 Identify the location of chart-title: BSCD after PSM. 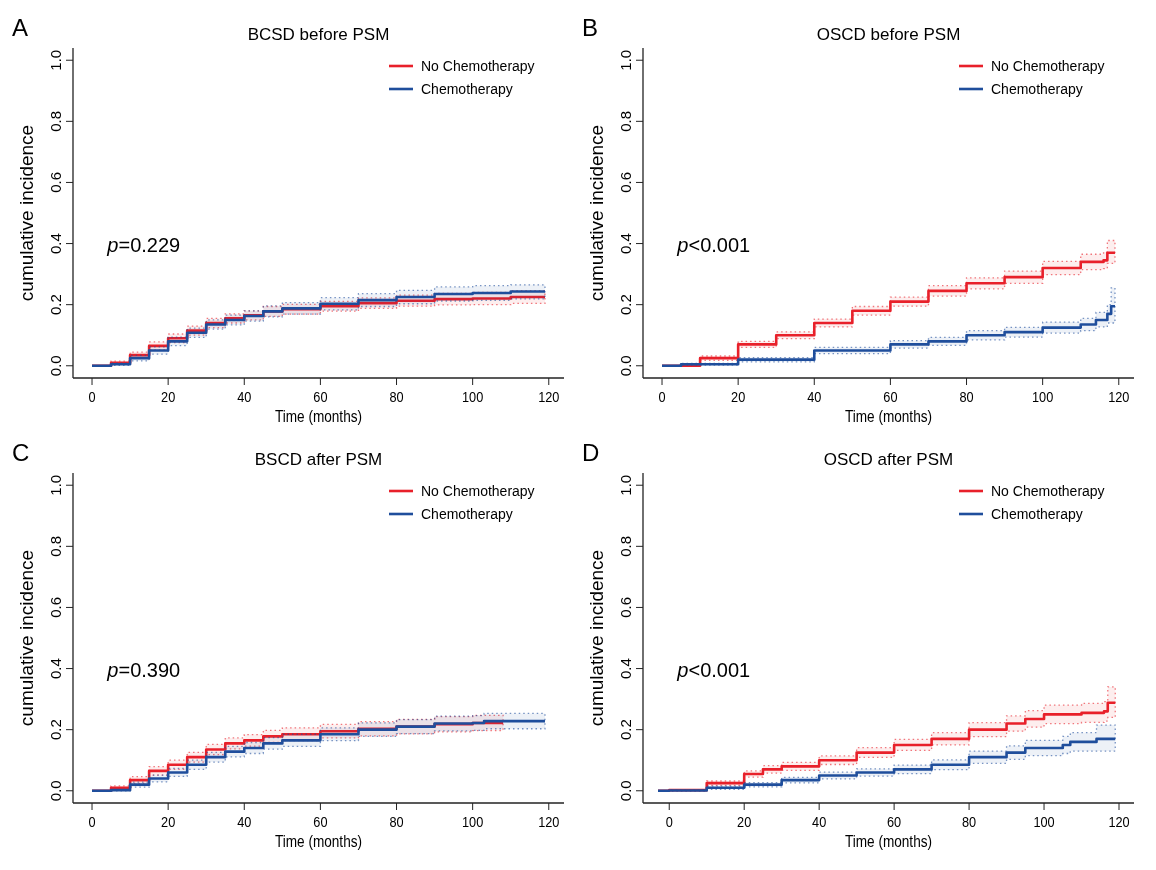
(318, 459).